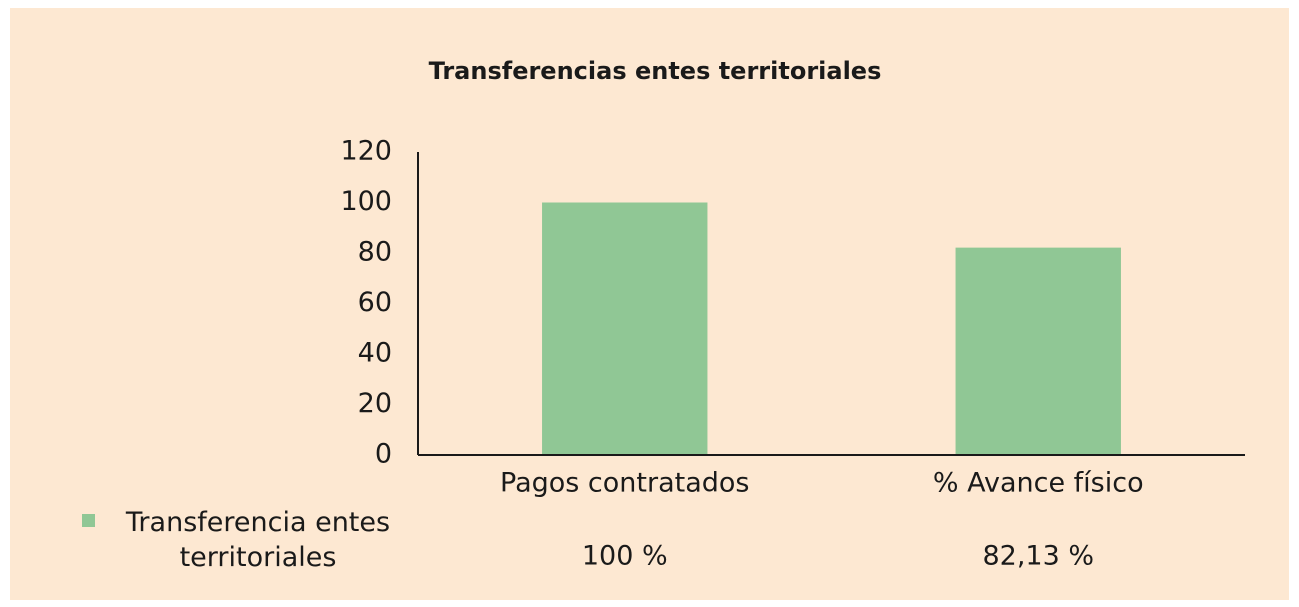 This screenshot has height=607, width=1299. What do you see at coordinates (366, 151) in the screenshot?
I see `y-tick-label: 120` at bounding box center [366, 151].